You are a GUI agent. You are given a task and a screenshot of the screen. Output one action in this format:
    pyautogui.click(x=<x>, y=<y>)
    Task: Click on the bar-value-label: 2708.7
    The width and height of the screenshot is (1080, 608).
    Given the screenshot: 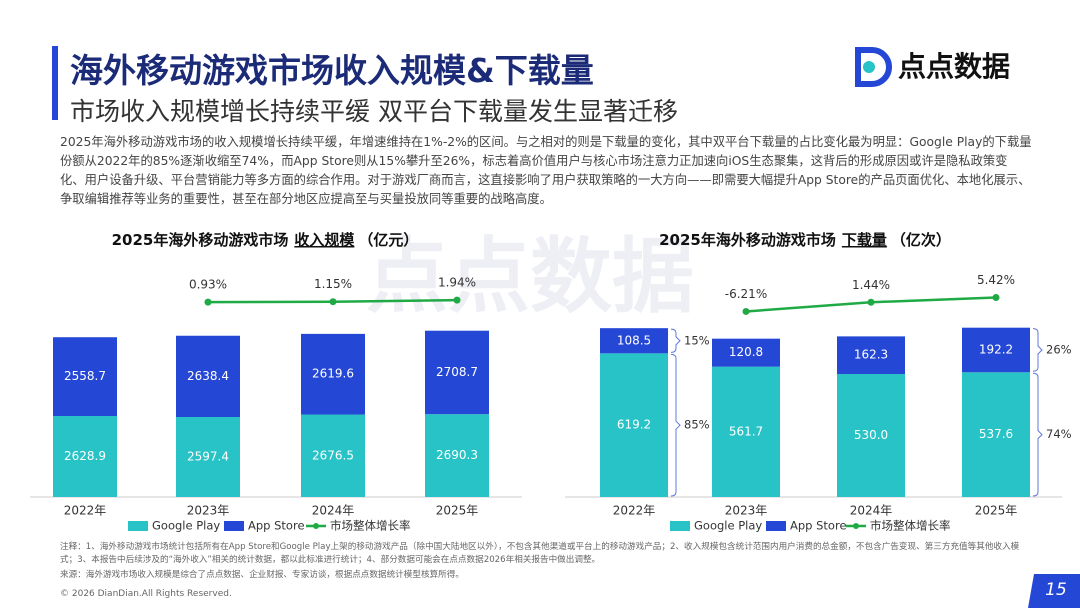 What is the action you would take?
    pyautogui.click(x=457, y=372)
    